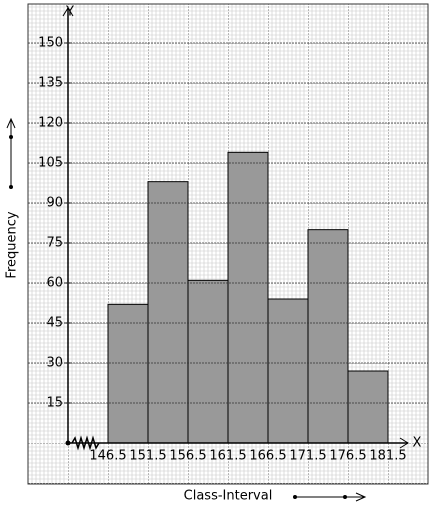 This screenshot has width=433, height=510. I want to click on x-tick-label: 156.5, so click(187, 456).